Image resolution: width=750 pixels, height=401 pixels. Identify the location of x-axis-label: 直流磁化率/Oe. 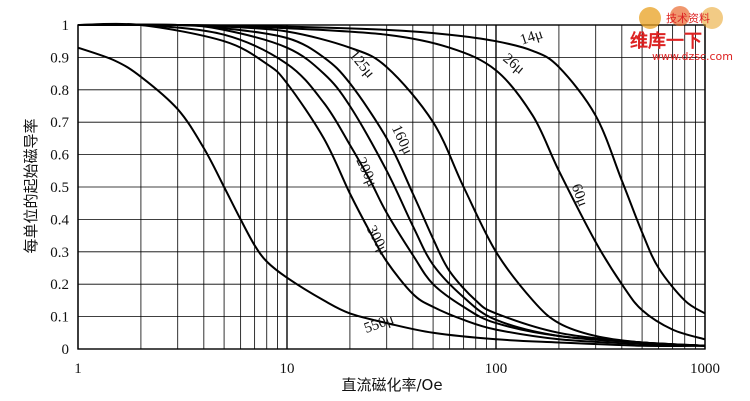
(391, 385).